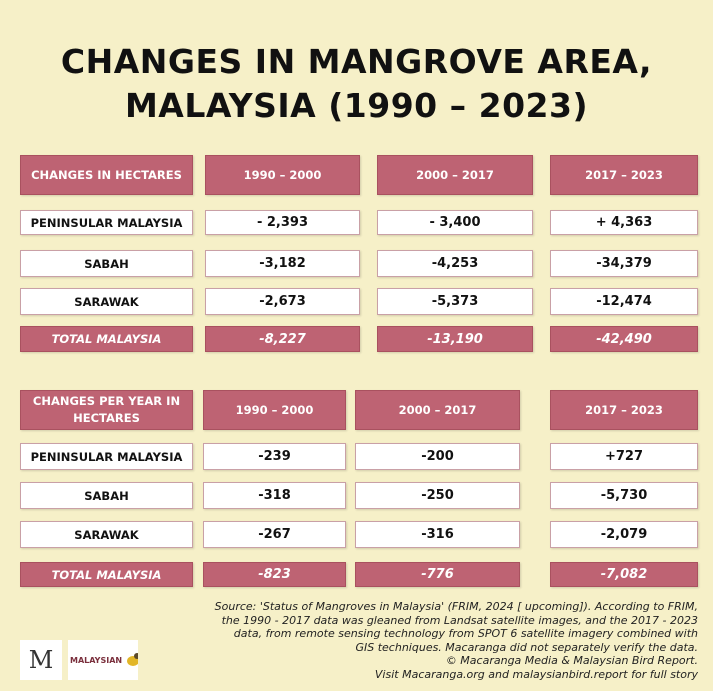  I want to click on table-cell: -8,227, so click(282, 339).